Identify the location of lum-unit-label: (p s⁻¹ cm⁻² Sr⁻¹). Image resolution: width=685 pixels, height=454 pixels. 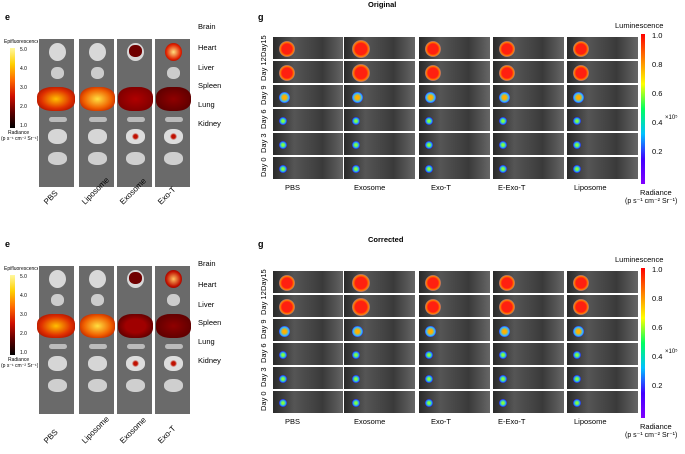
(651, 201).